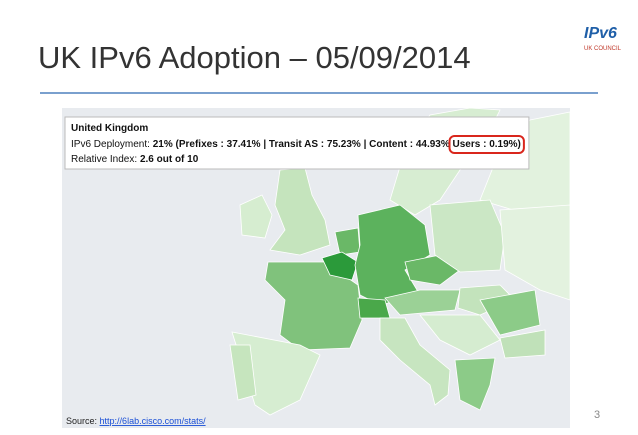  What do you see at coordinates (104, 159) in the screenshot?
I see `index-label: Relative Index:` at bounding box center [104, 159].